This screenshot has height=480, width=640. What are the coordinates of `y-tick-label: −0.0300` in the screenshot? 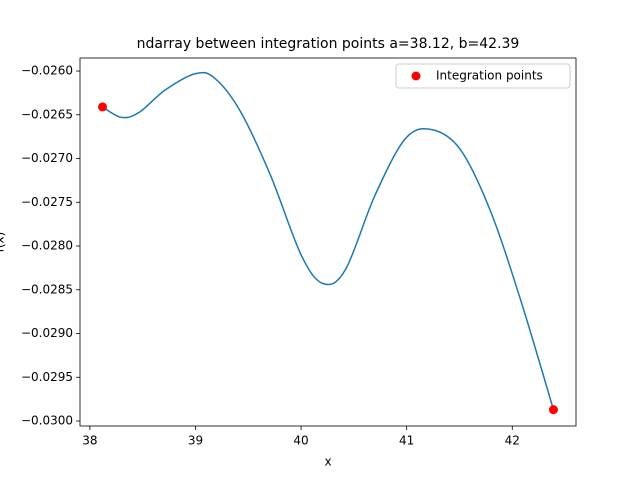 It's located at (47, 421).